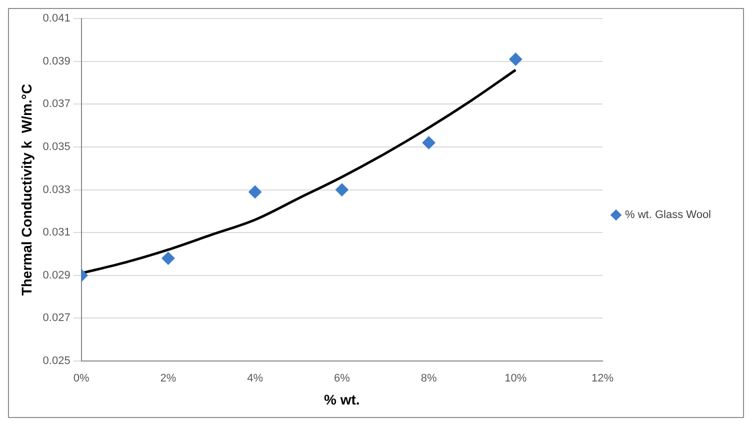  I want to click on x-tick-label: 12%, so click(603, 378).